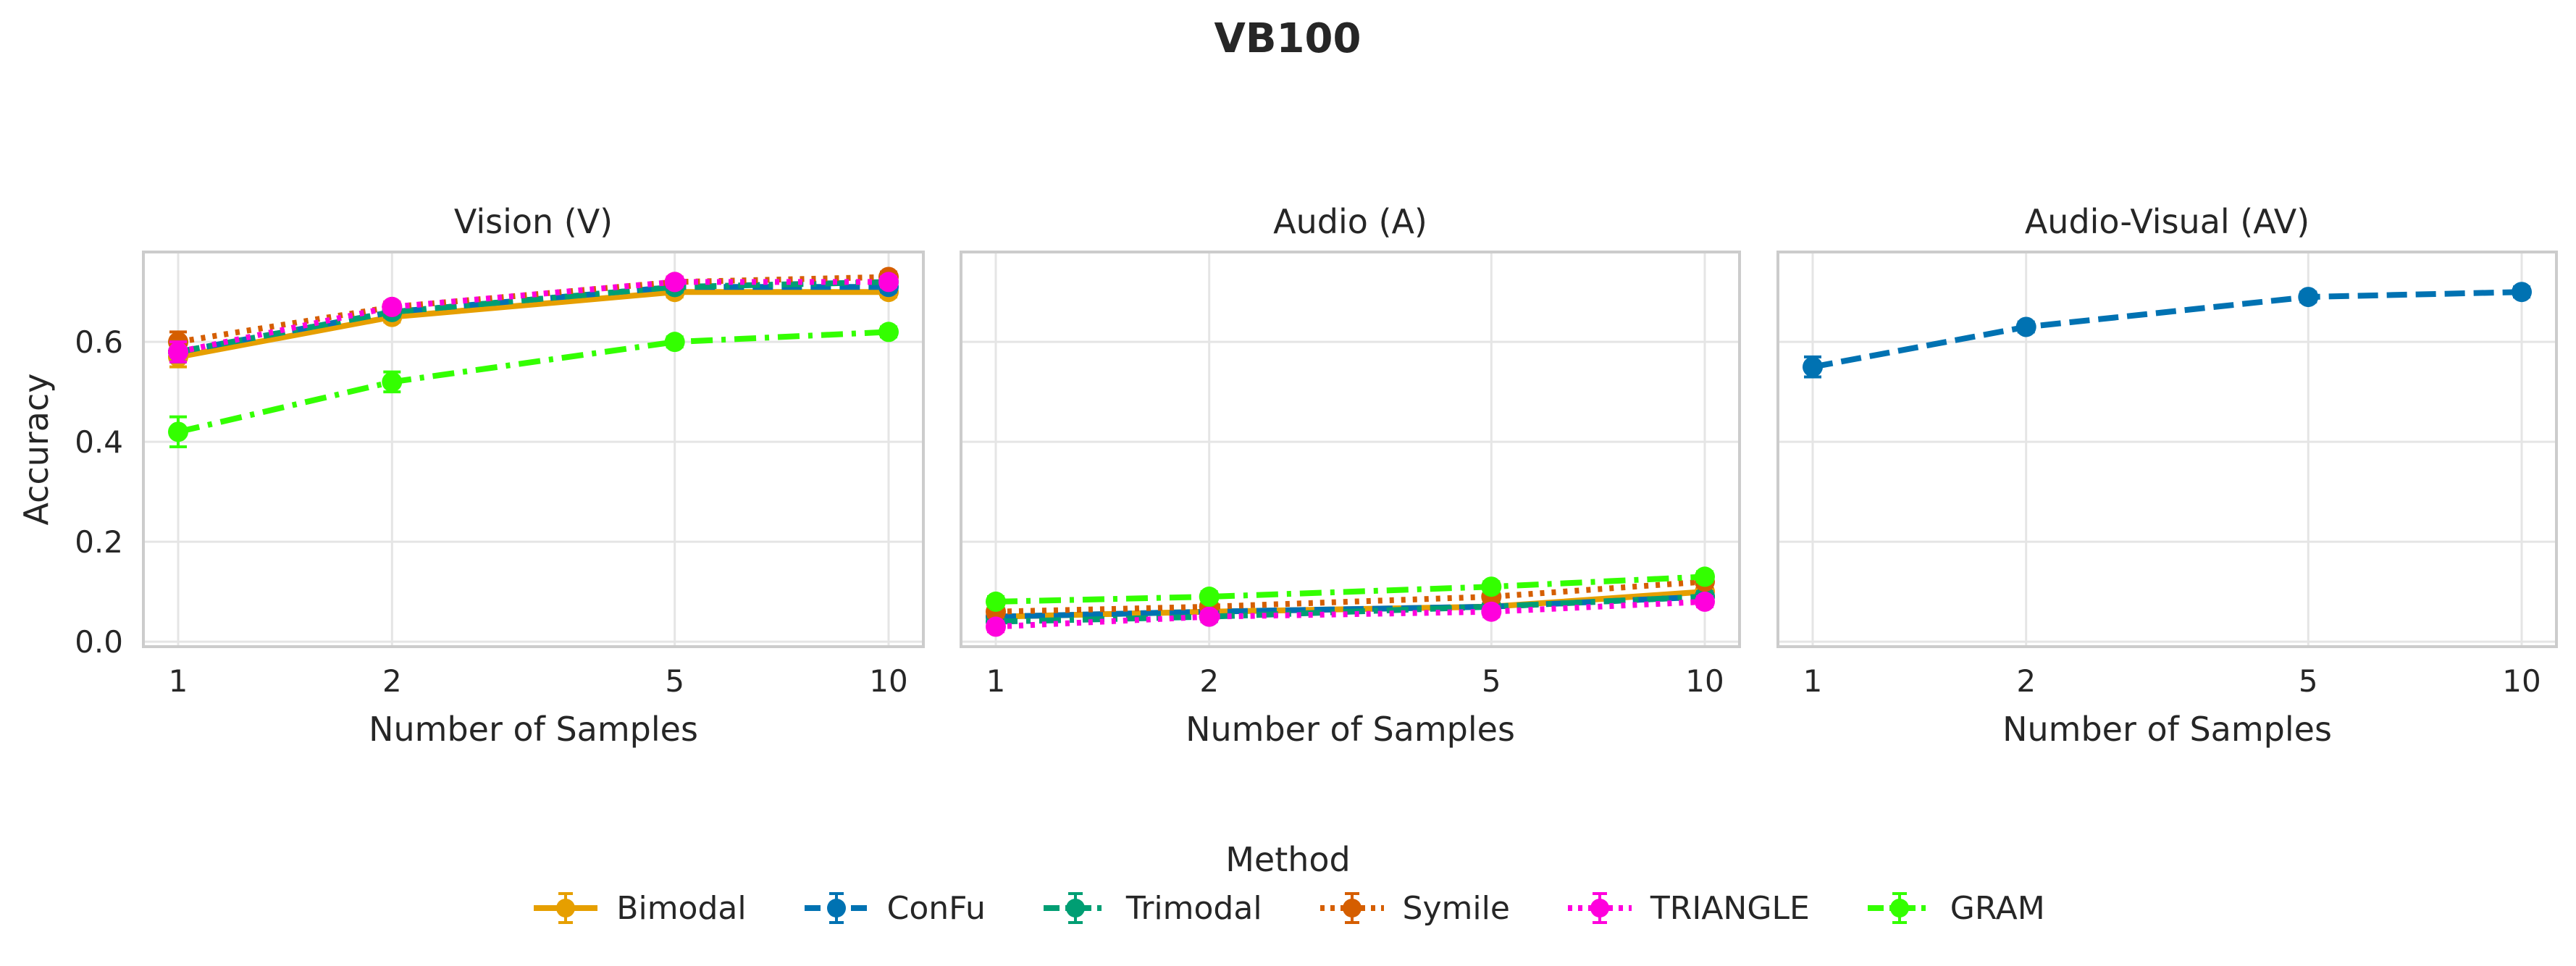 Image resolution: width=2576 pixels, height=966 pixels. Describe the element at coordinates (99, 442) in the screenshot. I see `y-tick-label: 0.4` at that location.